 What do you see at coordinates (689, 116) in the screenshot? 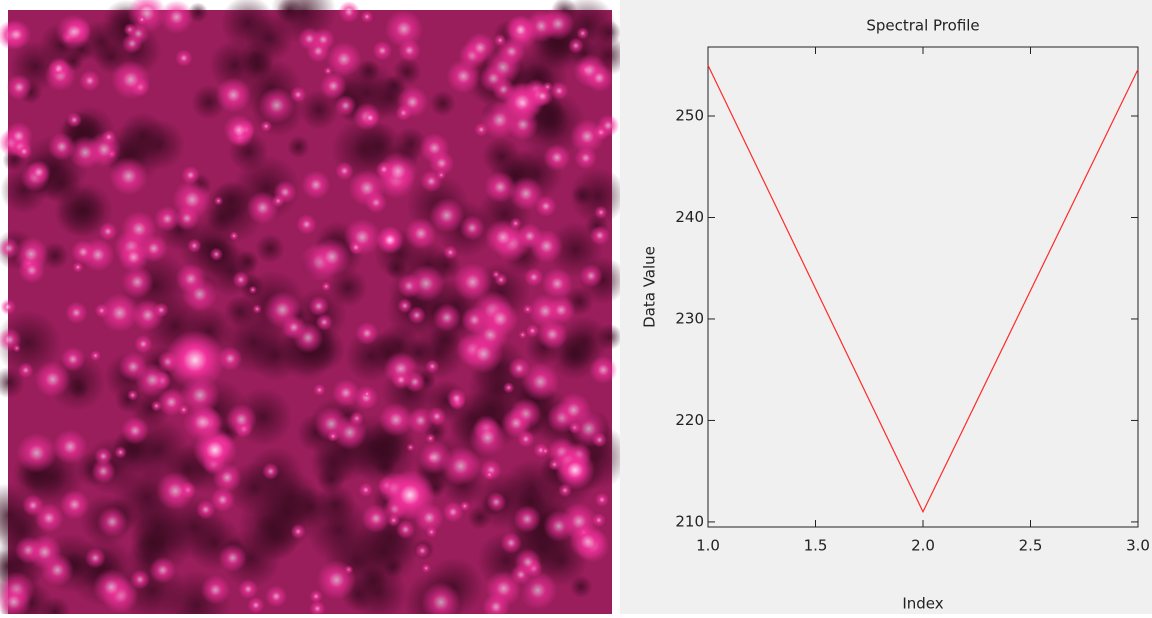
I see `y-tick-label: 250` at bounding box center [689, 116].